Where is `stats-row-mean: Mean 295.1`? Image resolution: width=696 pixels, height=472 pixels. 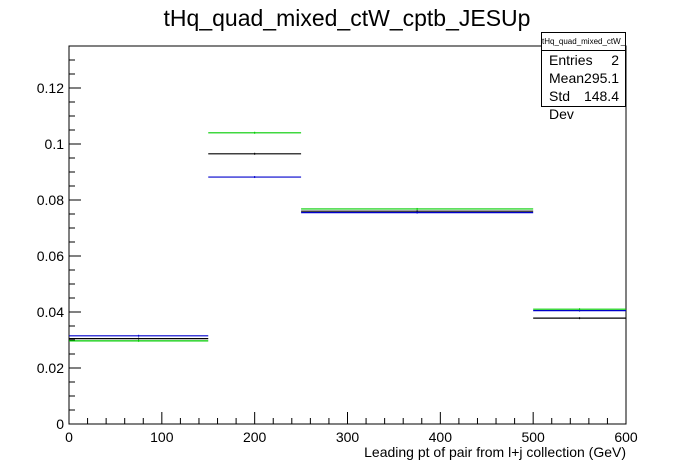
stats-row-mean: Mean 295.1 is located at coordinates (583, 78).